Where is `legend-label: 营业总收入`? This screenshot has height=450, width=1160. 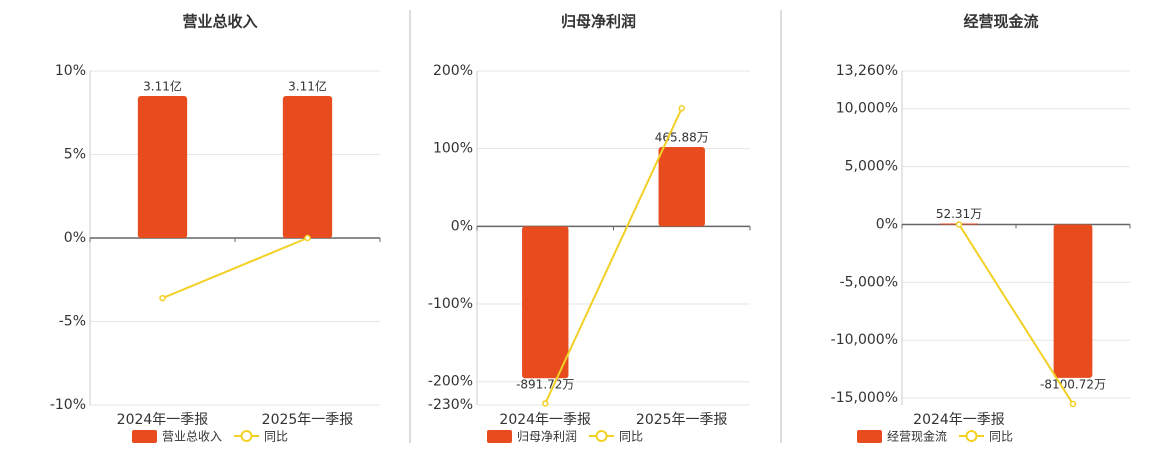
legend-label: 营业总收入 is located at coordinates (192, 437).